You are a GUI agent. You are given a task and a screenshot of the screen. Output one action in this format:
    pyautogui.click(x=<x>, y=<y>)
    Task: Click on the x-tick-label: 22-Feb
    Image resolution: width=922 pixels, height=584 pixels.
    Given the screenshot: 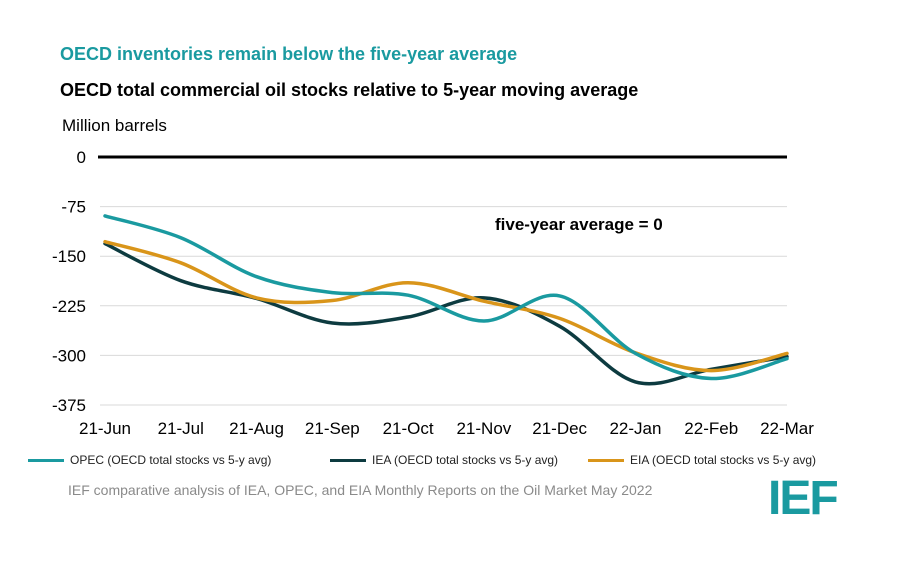 What is the action you would take?
    pyautogui.click(x=711, y=428)
    